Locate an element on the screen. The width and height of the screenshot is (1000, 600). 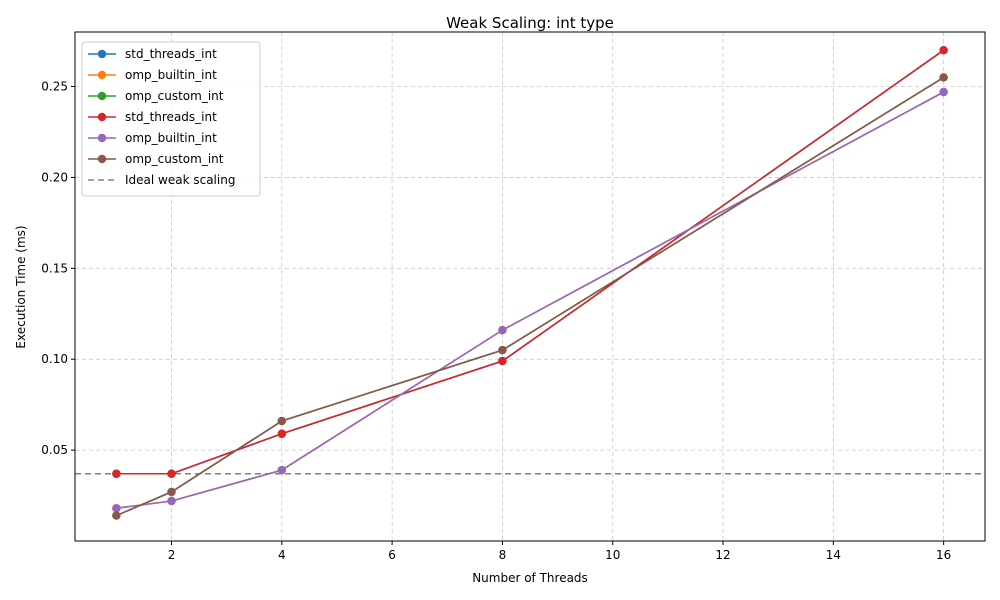
x-tick-label: 6 is located at coordinates (392, 555).